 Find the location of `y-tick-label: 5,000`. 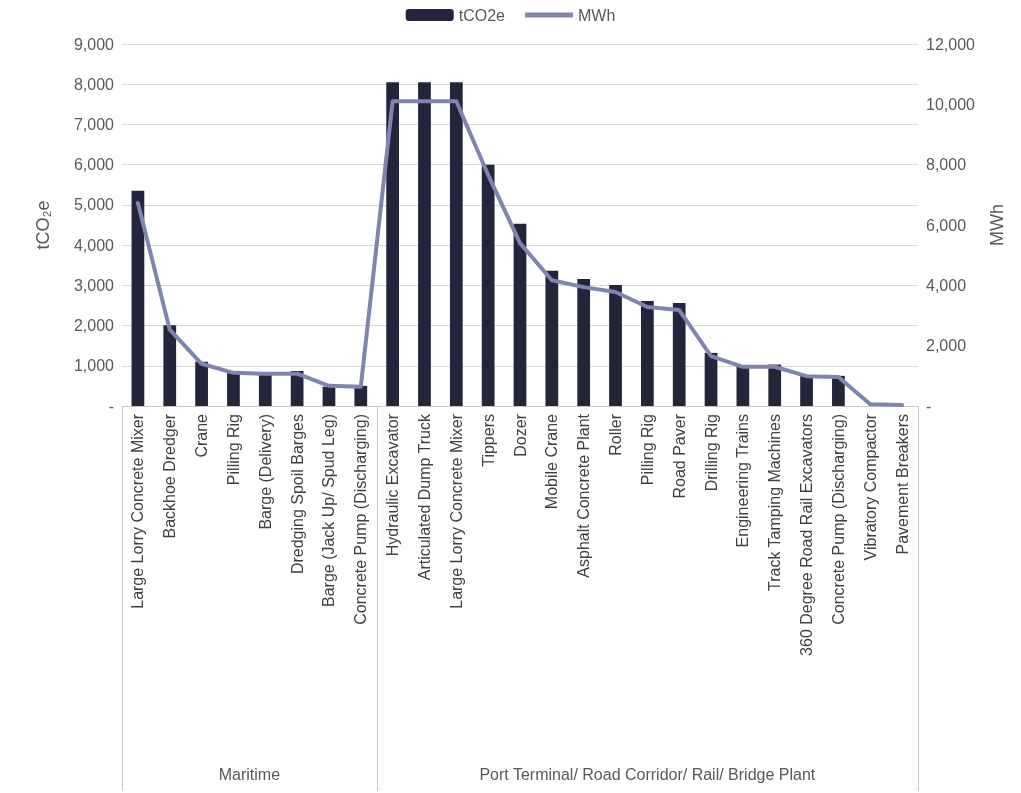

y-tick-label: 5,000 is located at coordinates (94, 205).